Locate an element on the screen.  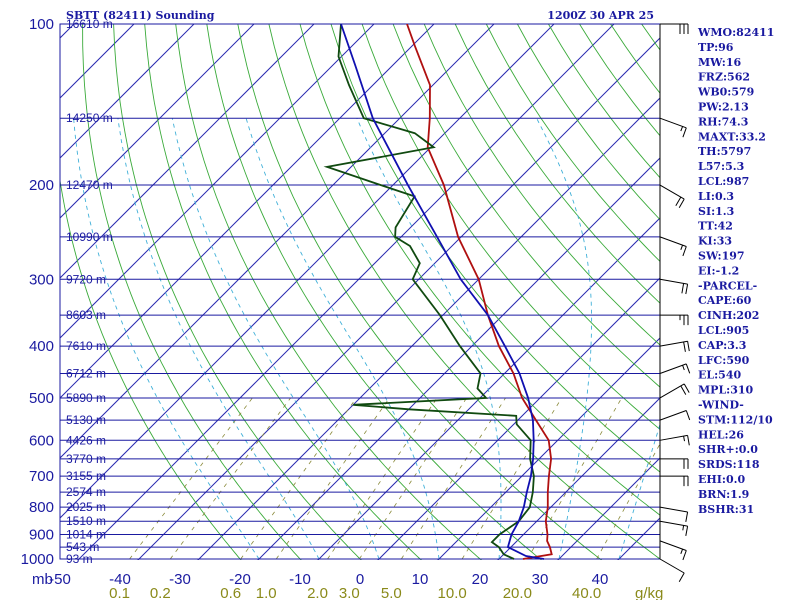
index-item: KI:33 is located at coordinates (715, 241).